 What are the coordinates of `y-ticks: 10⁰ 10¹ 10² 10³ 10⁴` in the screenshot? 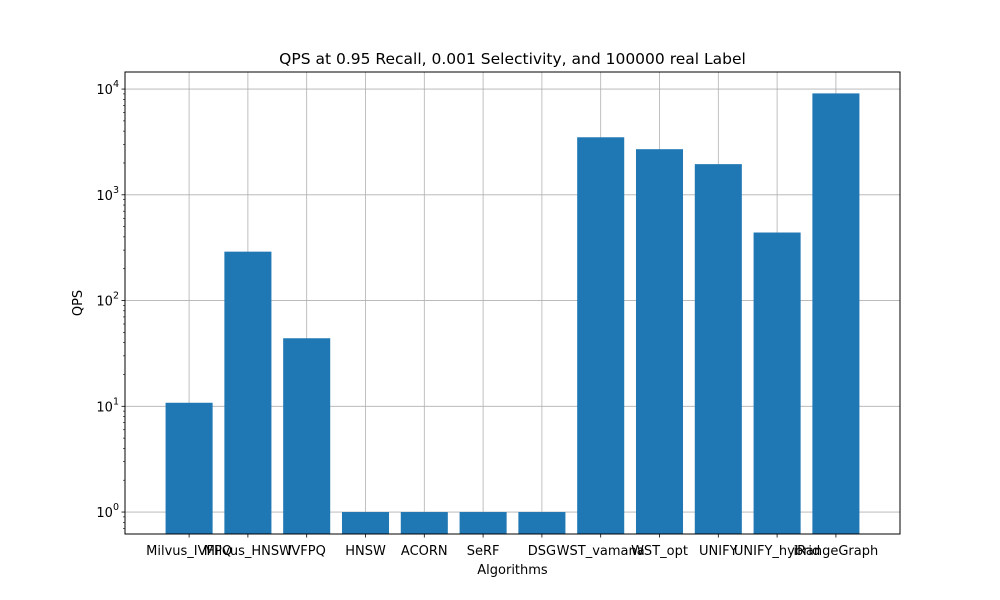 It's located at (110, 304).